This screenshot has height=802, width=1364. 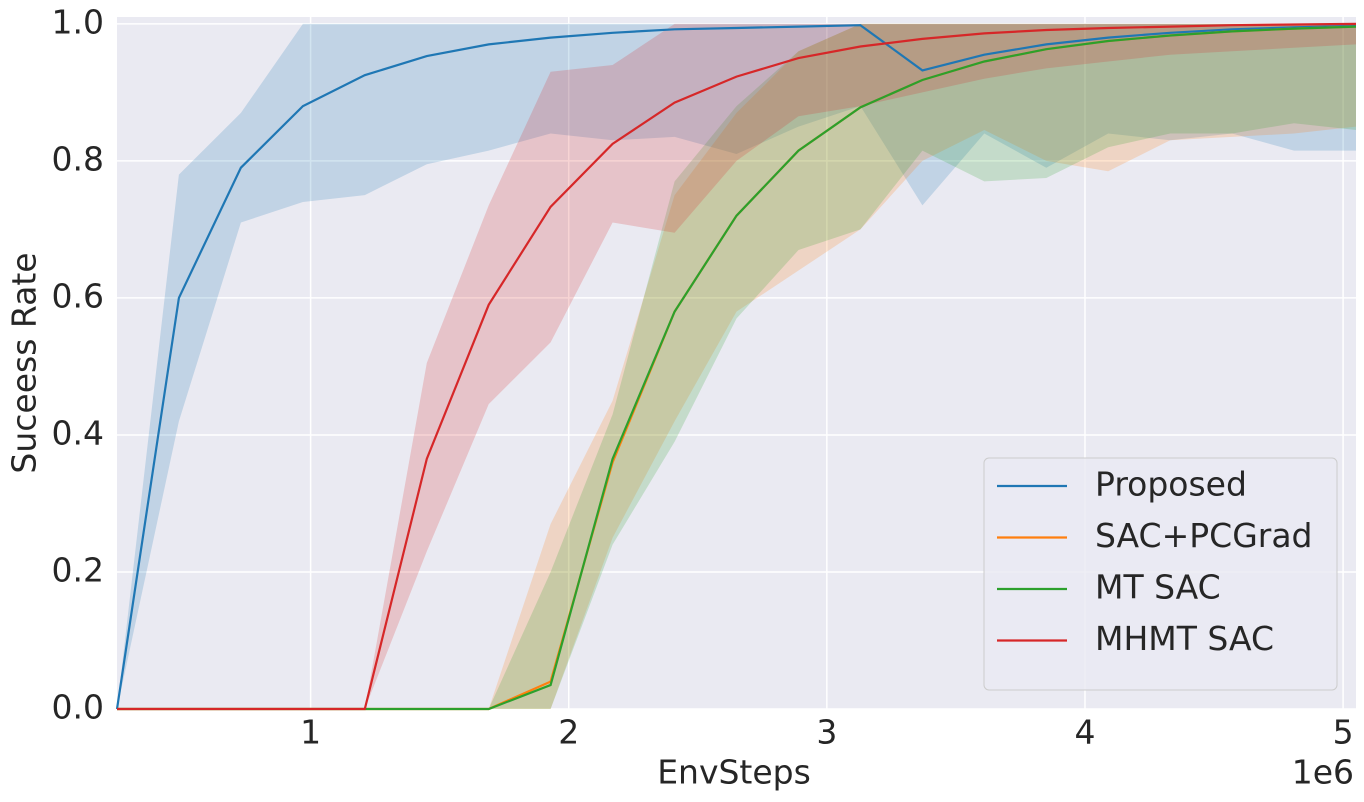 What do you see at coordinates (78, 707) in the screenshot?
I see `y-tick-label: 0.0` at bounding box center [78, 707].